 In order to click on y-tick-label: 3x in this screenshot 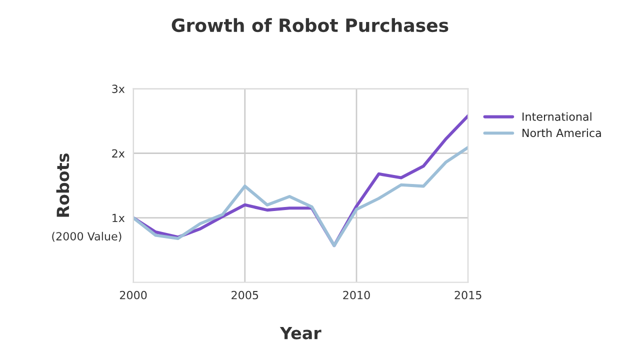, I will do `click(118, 89)`.